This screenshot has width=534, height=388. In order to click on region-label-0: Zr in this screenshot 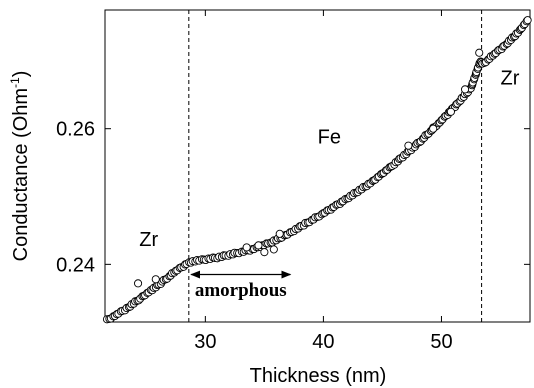, I will do `click(148, 240)`.